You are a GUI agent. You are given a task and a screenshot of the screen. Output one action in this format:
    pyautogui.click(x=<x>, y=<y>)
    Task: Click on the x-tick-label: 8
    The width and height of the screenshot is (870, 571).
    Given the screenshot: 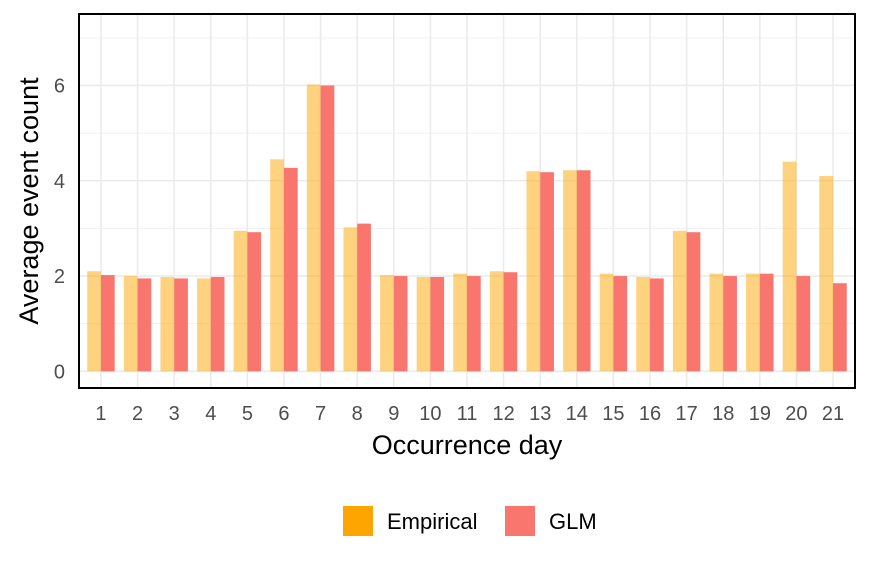 What is the action you would take?
    pyautogui.click(x=357, y=414)
    